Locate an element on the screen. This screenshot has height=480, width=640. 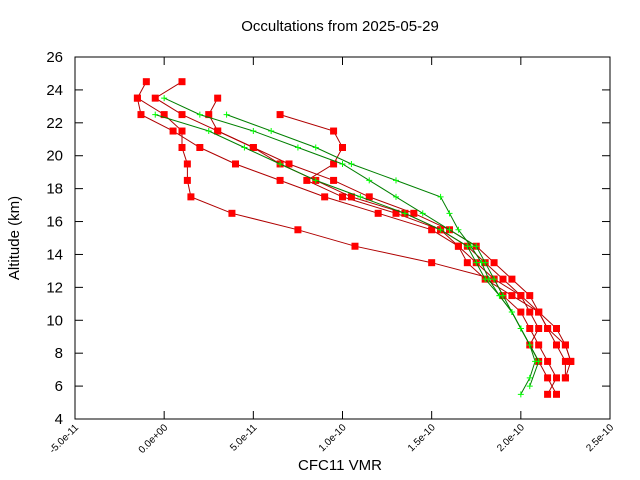
x-tick-label: -5.0e-11 is located at coordinates (65, 439).